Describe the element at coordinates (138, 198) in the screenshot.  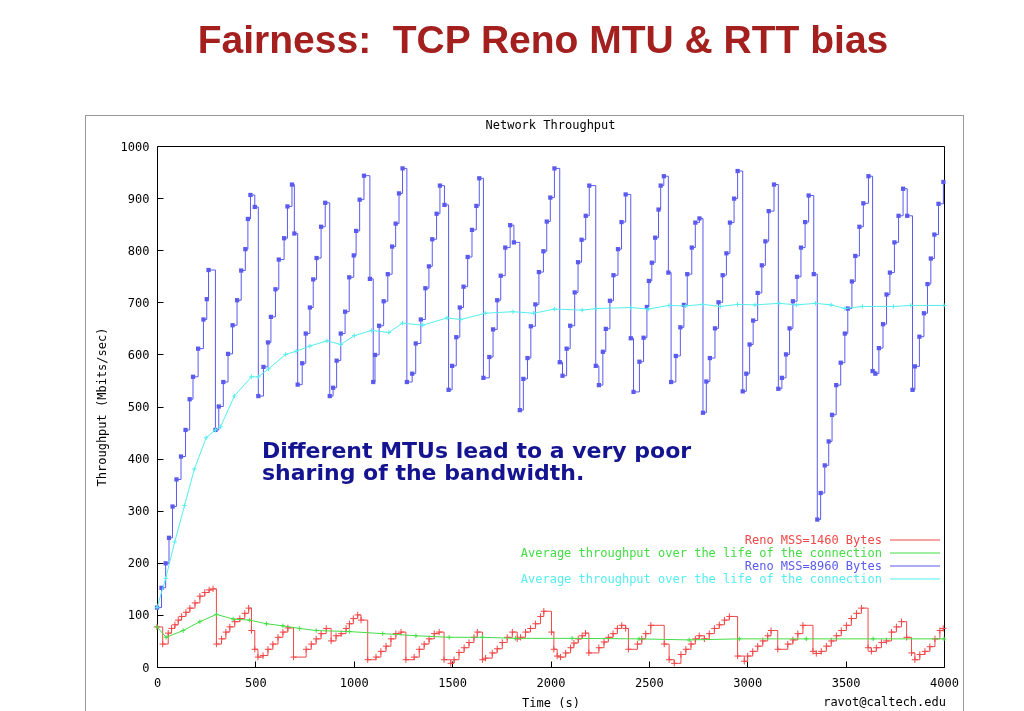
I see `y-tick-label: 900` at that location.